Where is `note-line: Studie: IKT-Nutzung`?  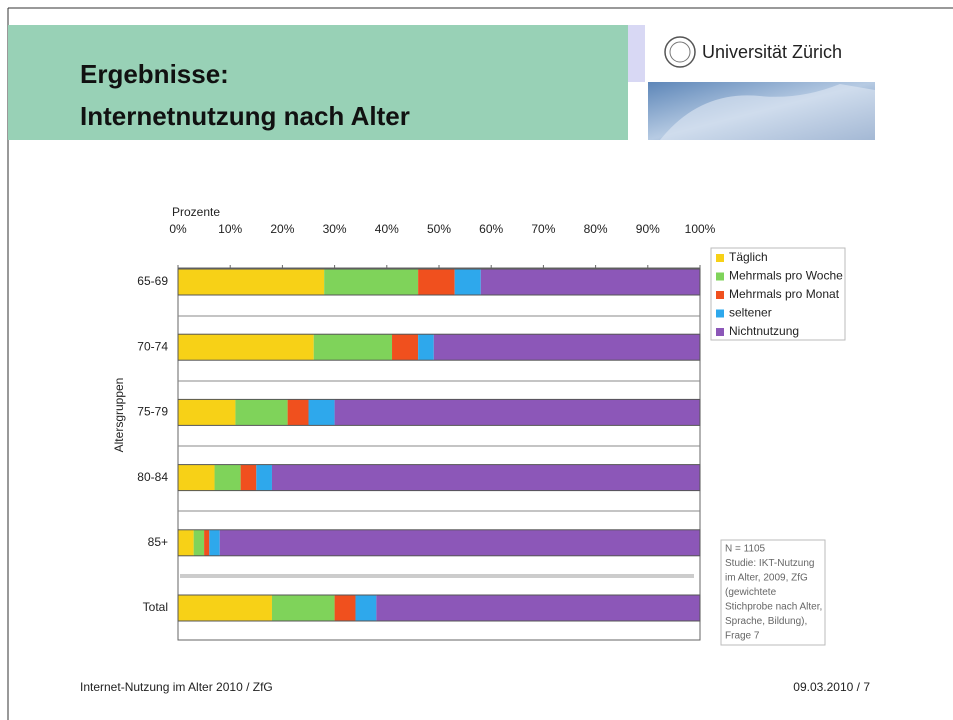 note-line: Studie: IKT-Nutzung is located at coordinates (770, 563).